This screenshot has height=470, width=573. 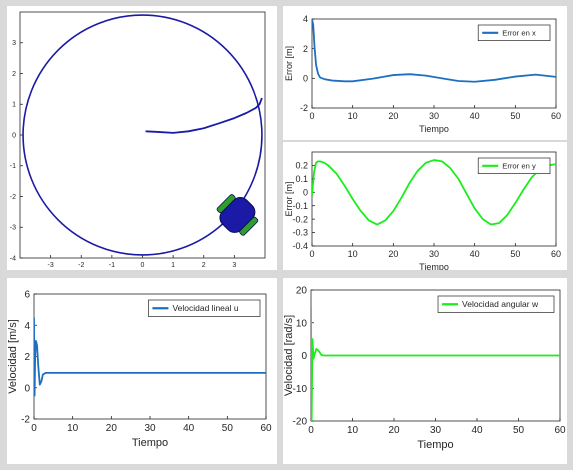 I want to click on legend: Velocidad angular w, so click(x=496, y=304).